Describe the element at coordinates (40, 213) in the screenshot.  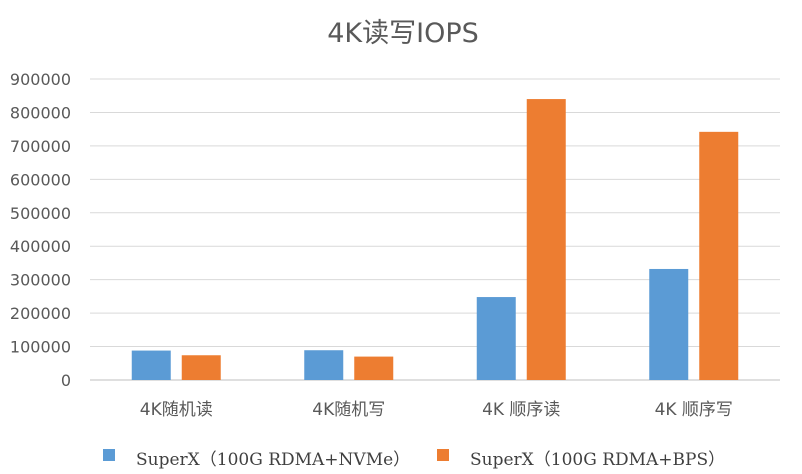
I see `y-tick-label: 500000` at that location.